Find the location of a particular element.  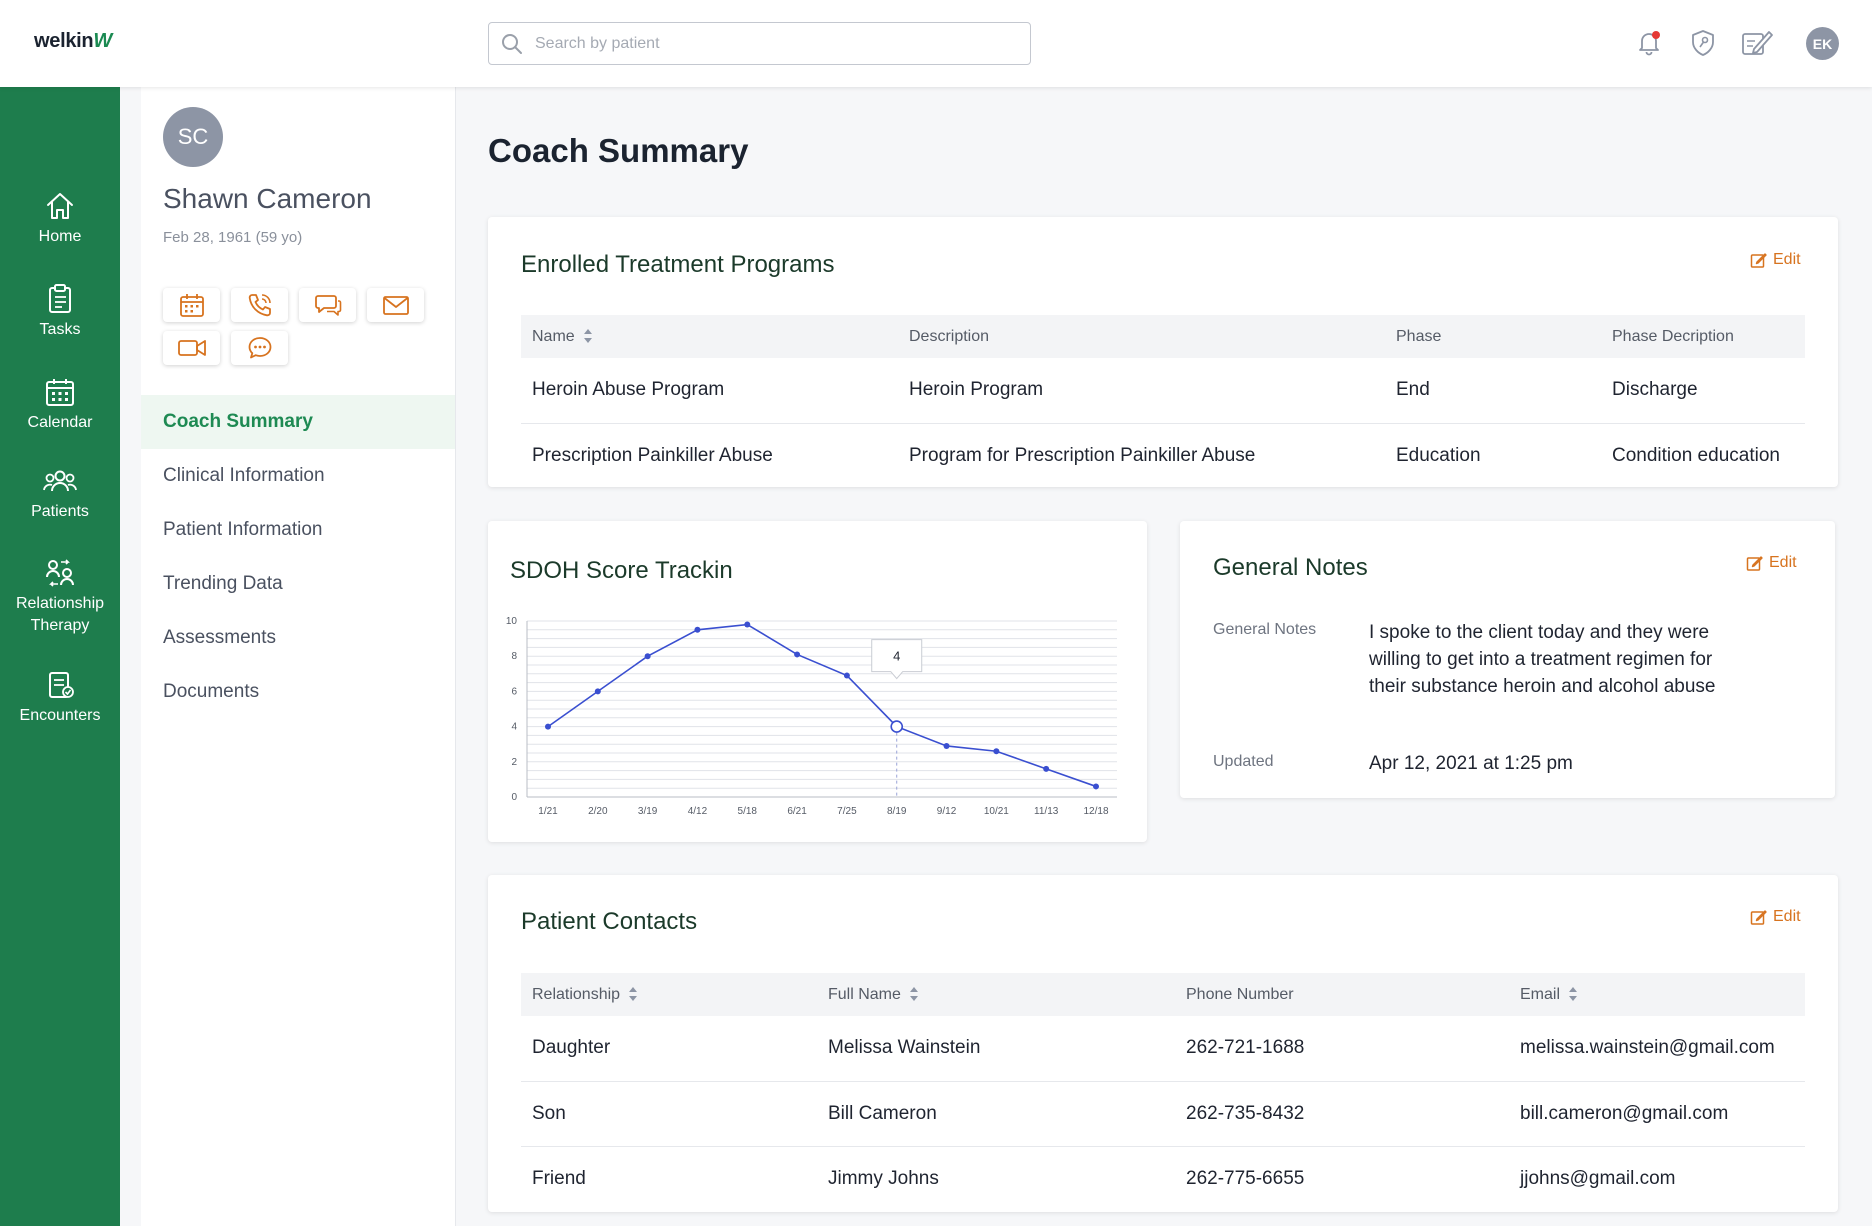

edit-programs-button: Edit is located at coordinates (1775, 260).